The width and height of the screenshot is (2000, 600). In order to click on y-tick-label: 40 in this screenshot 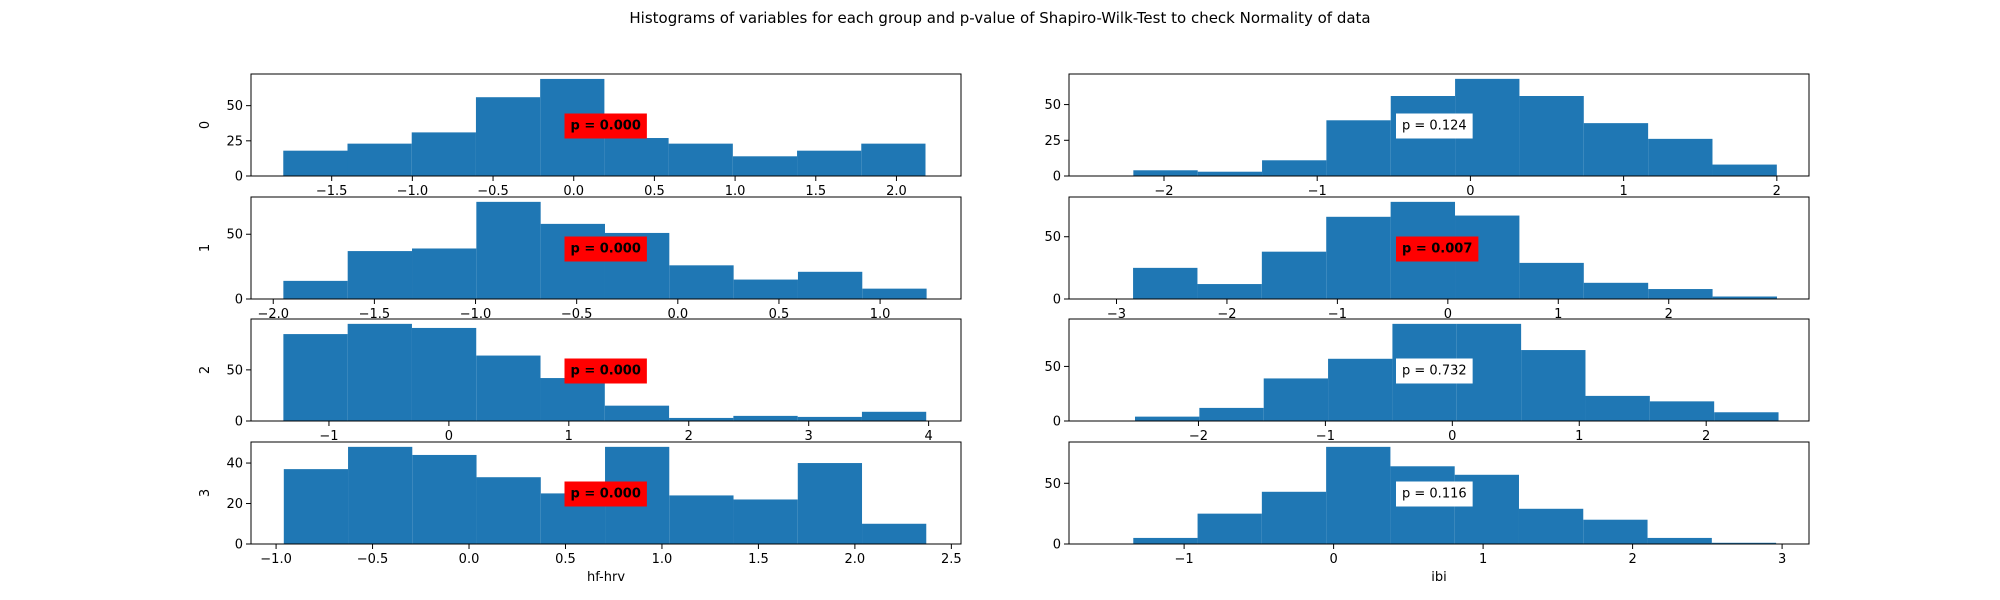, I will do `click(234, 464)`.